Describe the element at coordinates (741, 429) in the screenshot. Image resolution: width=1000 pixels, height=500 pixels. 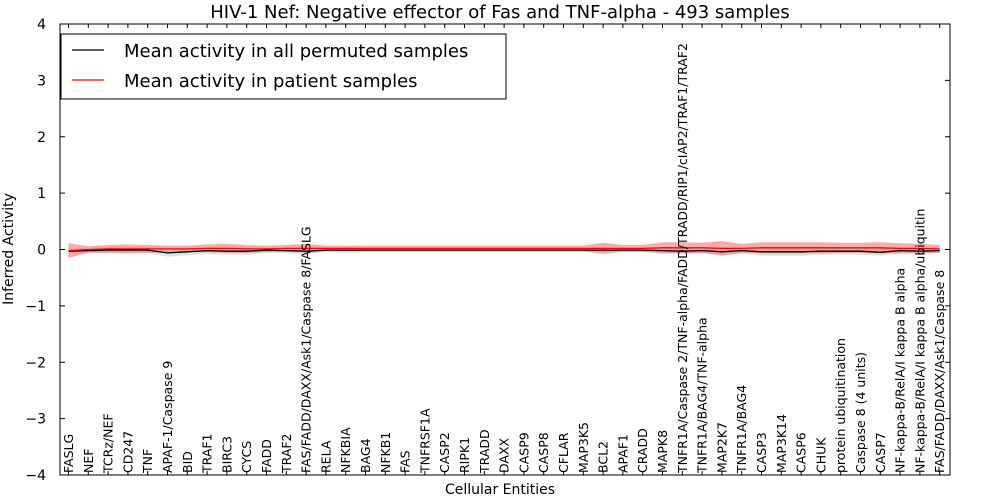
I see `x-tick-label: TNFR1A/BAG4` at that location.